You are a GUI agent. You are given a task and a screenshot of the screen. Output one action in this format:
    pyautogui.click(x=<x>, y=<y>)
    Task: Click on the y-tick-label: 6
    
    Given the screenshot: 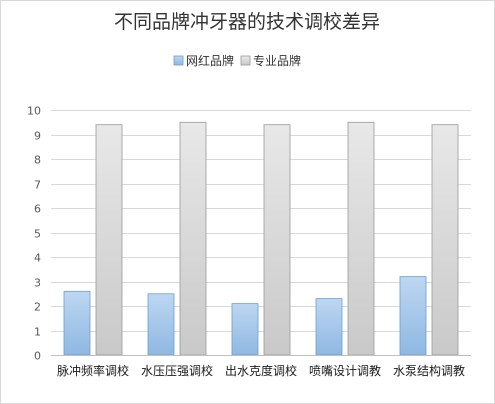 What is the action you would take?
    pyautogui.click(x=37, y=209)
    